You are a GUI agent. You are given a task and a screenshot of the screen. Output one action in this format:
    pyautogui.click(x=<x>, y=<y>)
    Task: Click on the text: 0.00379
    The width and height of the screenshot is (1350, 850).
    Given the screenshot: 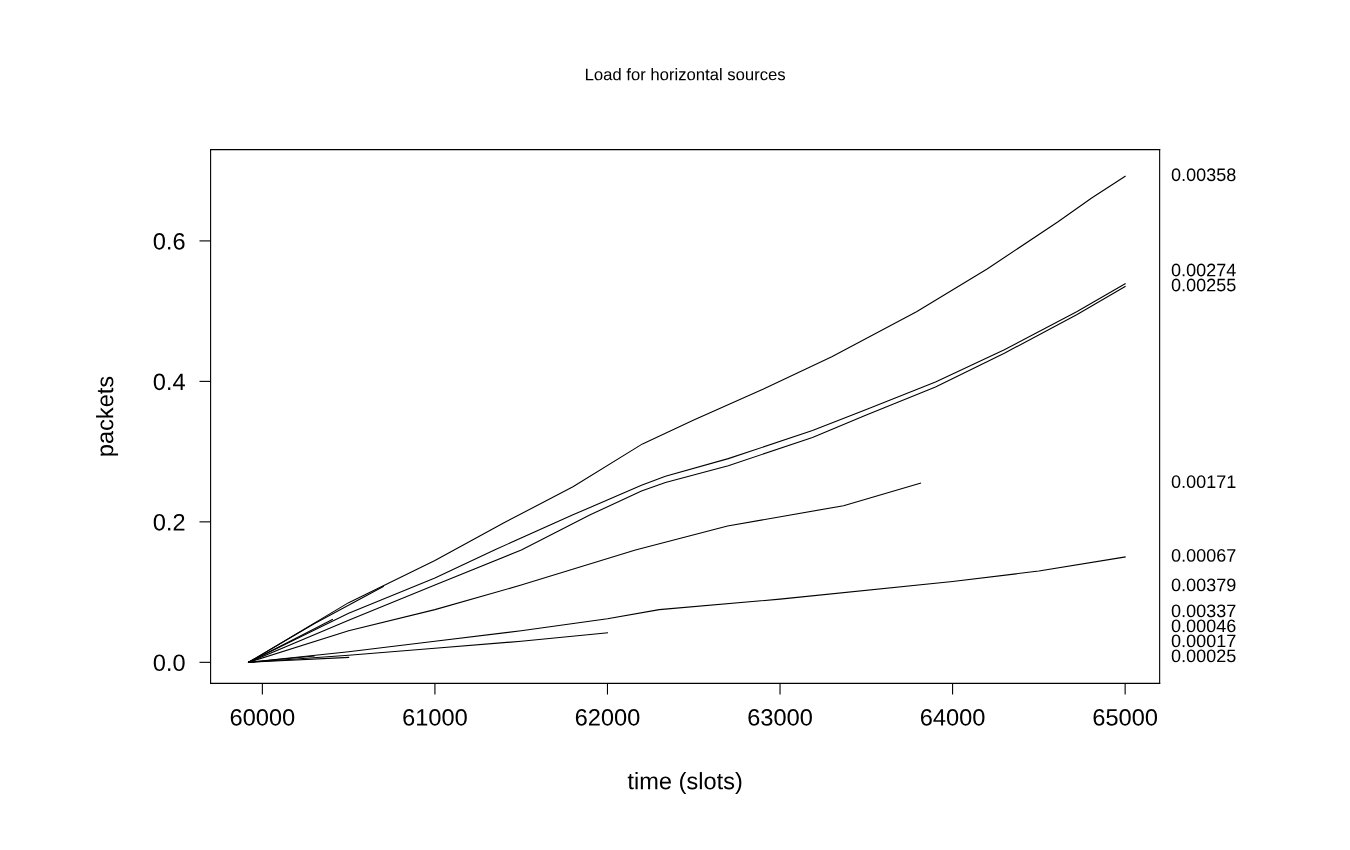 What is the action you would take?
    pyautogui.click(x=1203, y=585)
    